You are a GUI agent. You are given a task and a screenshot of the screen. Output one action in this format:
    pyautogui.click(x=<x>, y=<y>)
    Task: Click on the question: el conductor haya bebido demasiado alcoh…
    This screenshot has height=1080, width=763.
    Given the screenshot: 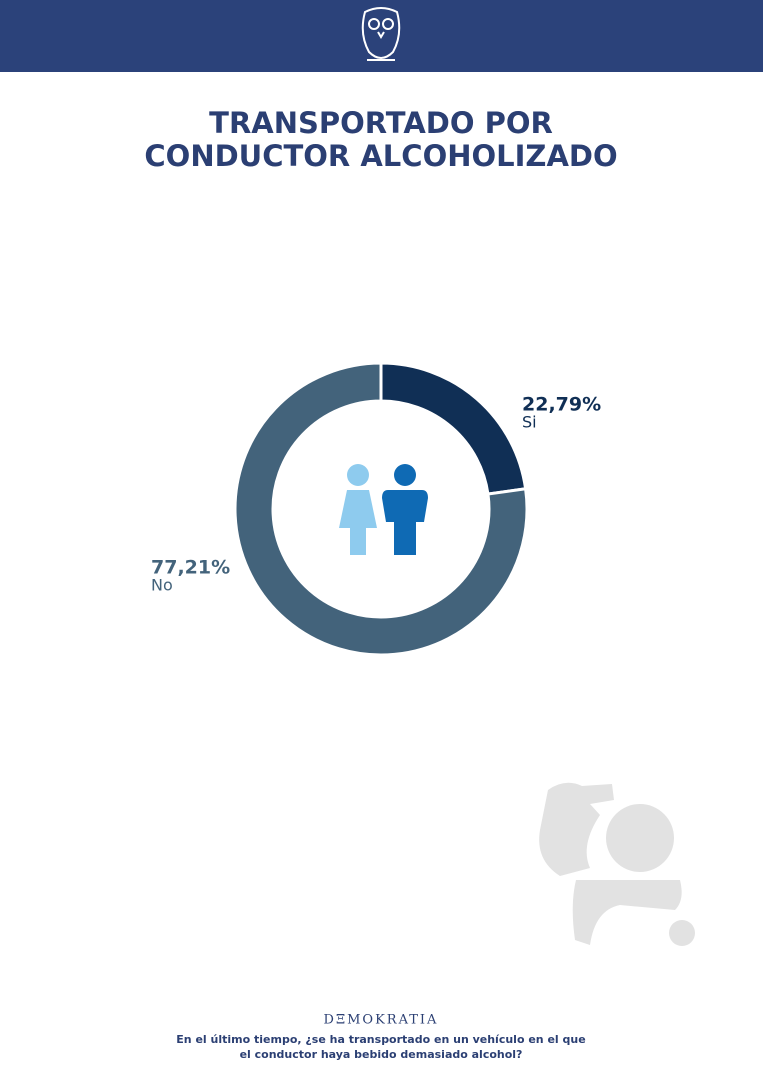 What is the action you would take?
    pyautogui.click(x=381, y=1054)
    